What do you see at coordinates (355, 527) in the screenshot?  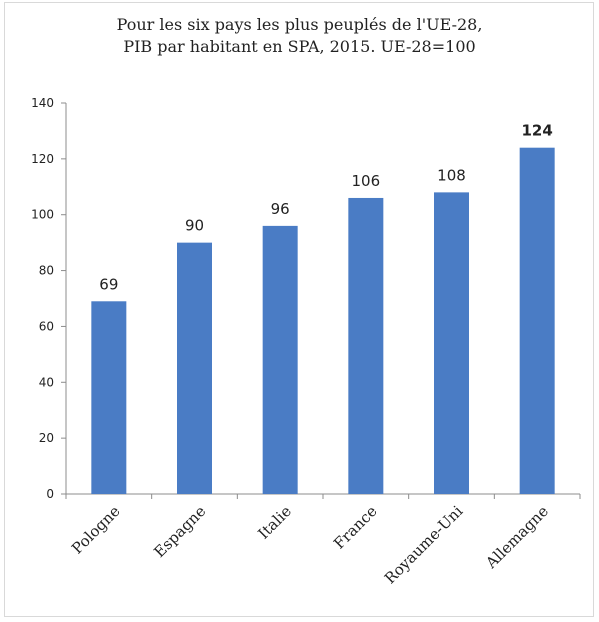 I see `category-label: France` at bounding box center [355, 527].